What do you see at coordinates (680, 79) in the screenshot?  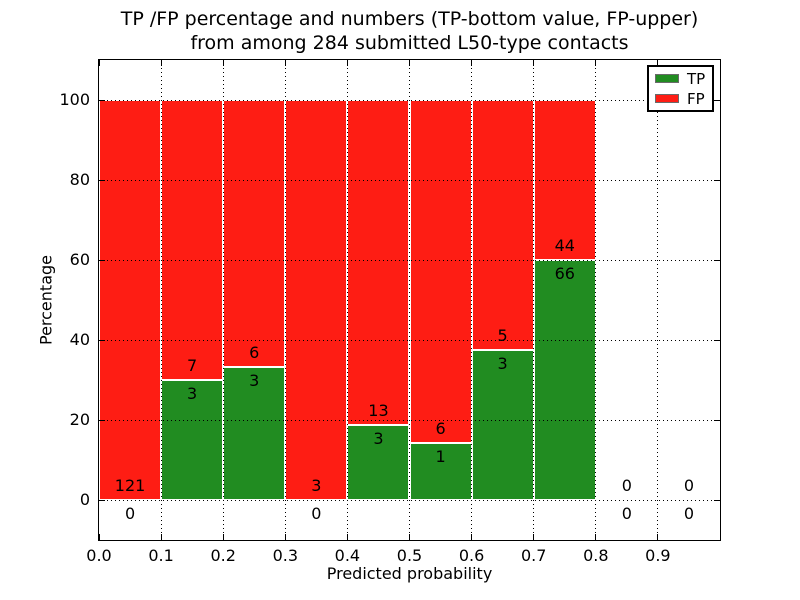 I see `legend-item-tp: TP` at bounding box center [680, 79].